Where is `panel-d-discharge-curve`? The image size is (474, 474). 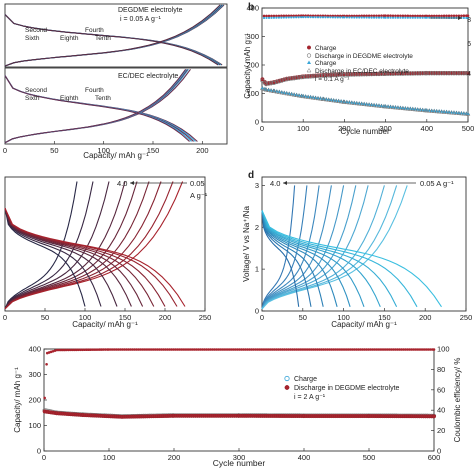 panel-d-discharge-curve is located at coordinates (339, 259).